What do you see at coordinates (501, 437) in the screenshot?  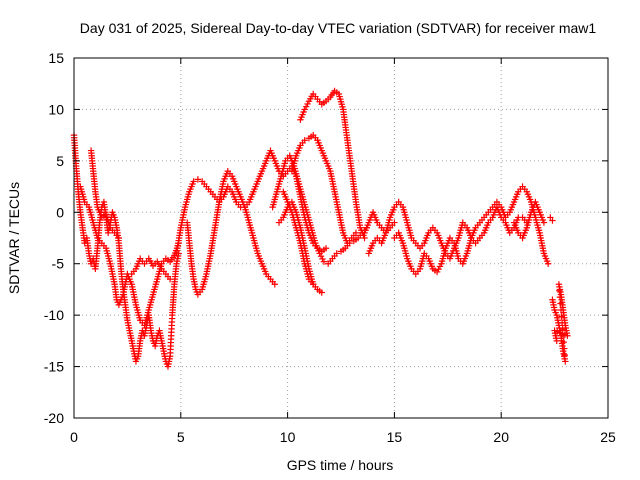 I see `x-tick-label: 20` at bounding box center [501, 437].